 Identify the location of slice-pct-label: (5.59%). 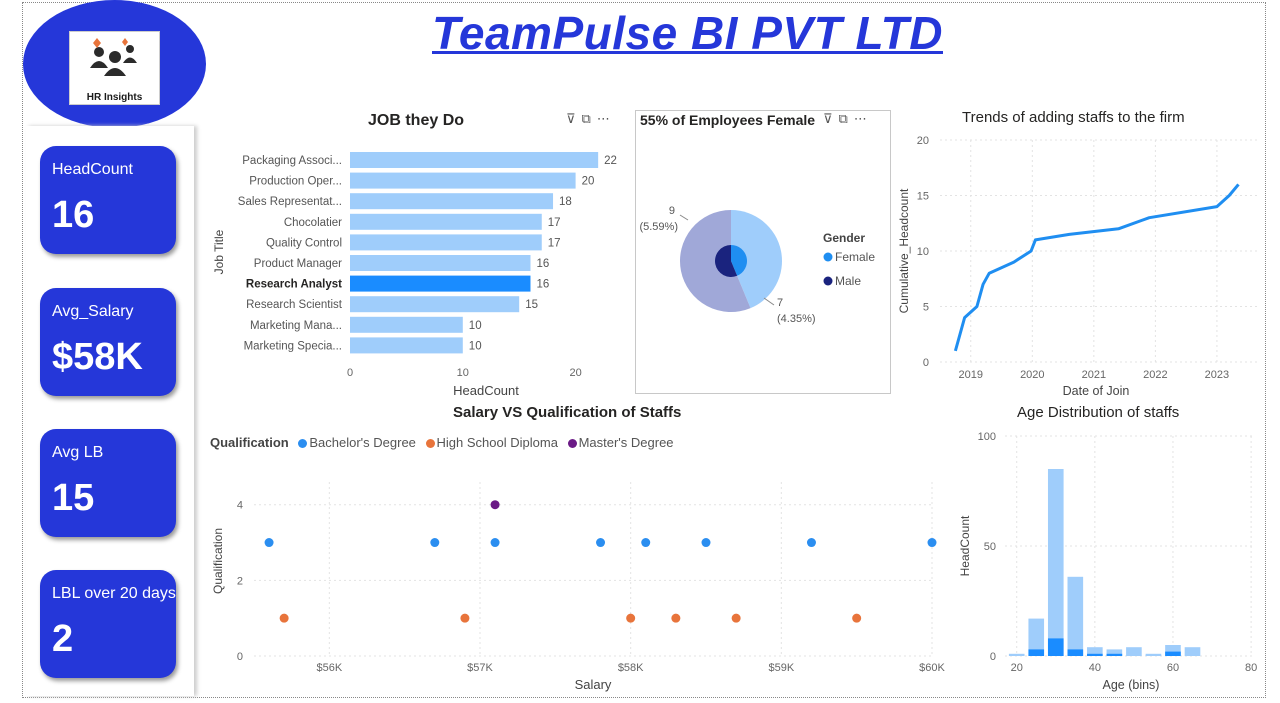
(658, 227).